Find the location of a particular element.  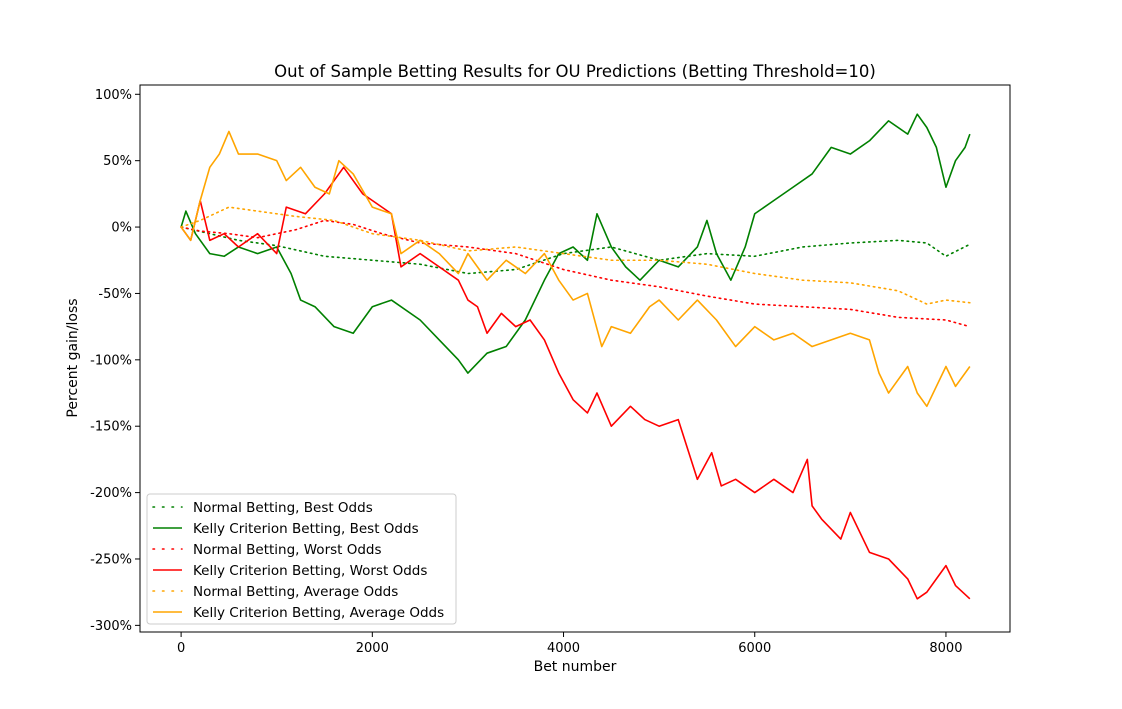

x-tick-label: 0 is located at coordinates (181, 648).